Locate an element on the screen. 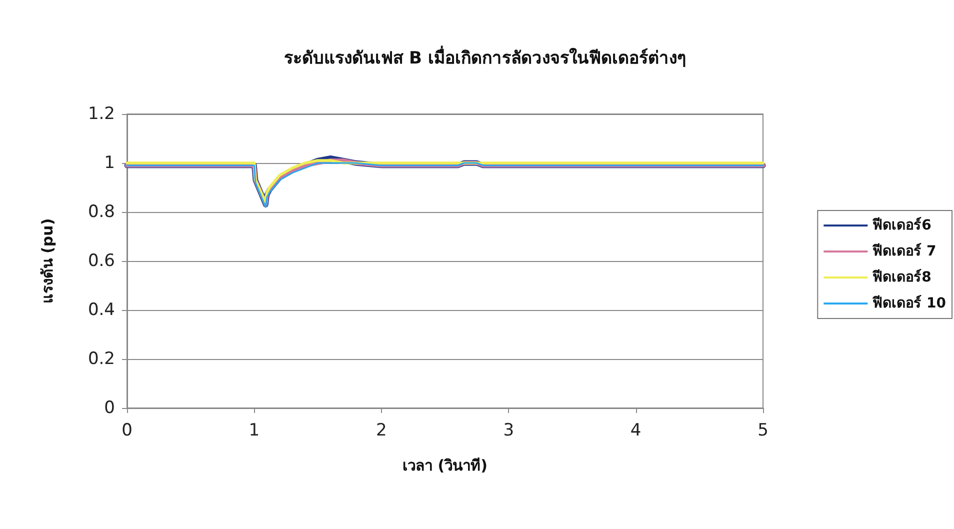 This screenshot has width=954, height=529. y-tick-label: 1 is located at coordinates (109, 163).